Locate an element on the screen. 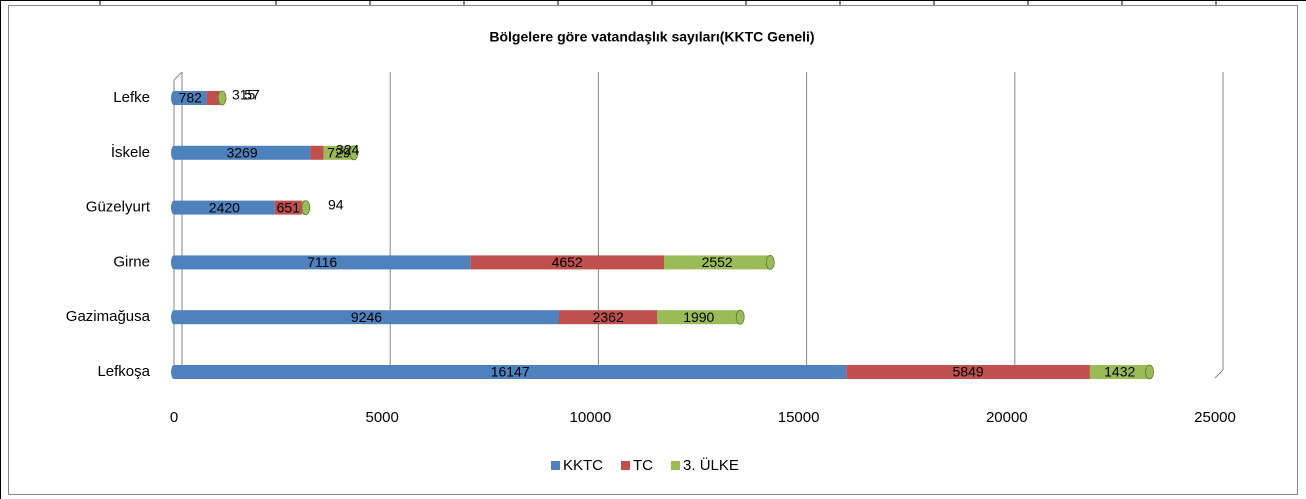 Image resolution: width=1306 pixels, height=499 pixels. legend-label: TC is located at coordinates (643, 465).